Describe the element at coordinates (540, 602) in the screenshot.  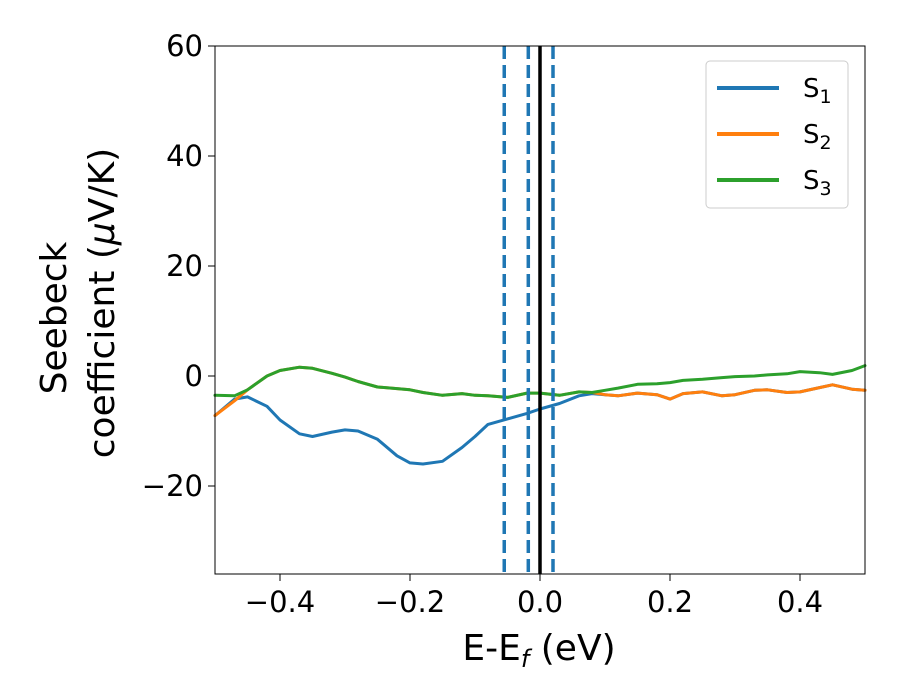
I see `x-tick-label: 0.0` at that location.